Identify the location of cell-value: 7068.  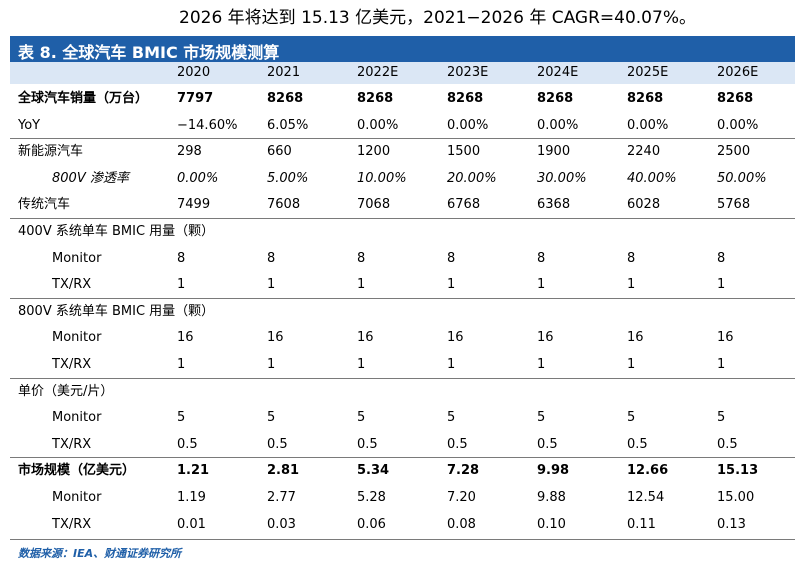
(374, 205).